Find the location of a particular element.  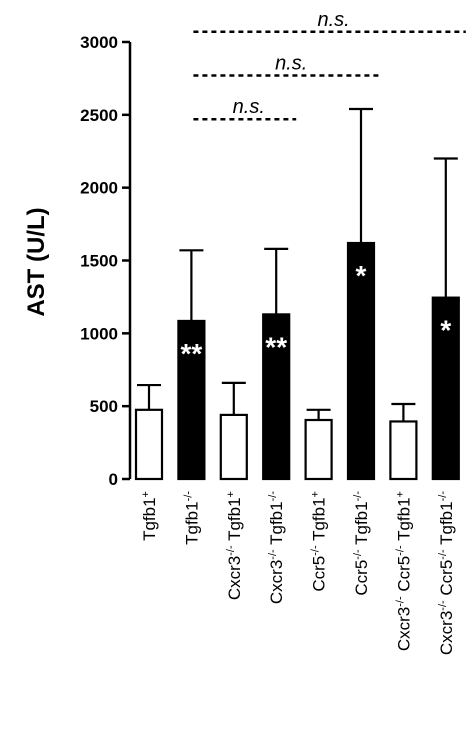

category-label: Cxcr3-/- Tgfb1+ is located at coordinates (234, 545).